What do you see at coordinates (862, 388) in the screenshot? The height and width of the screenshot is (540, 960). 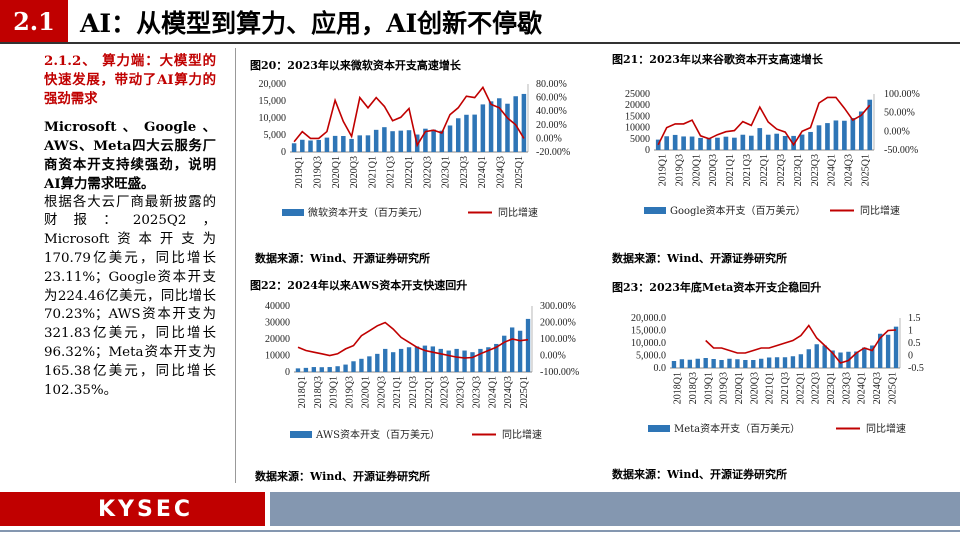 I see `x-tick-label: 2024Q1` at bounding box center [862, 388].